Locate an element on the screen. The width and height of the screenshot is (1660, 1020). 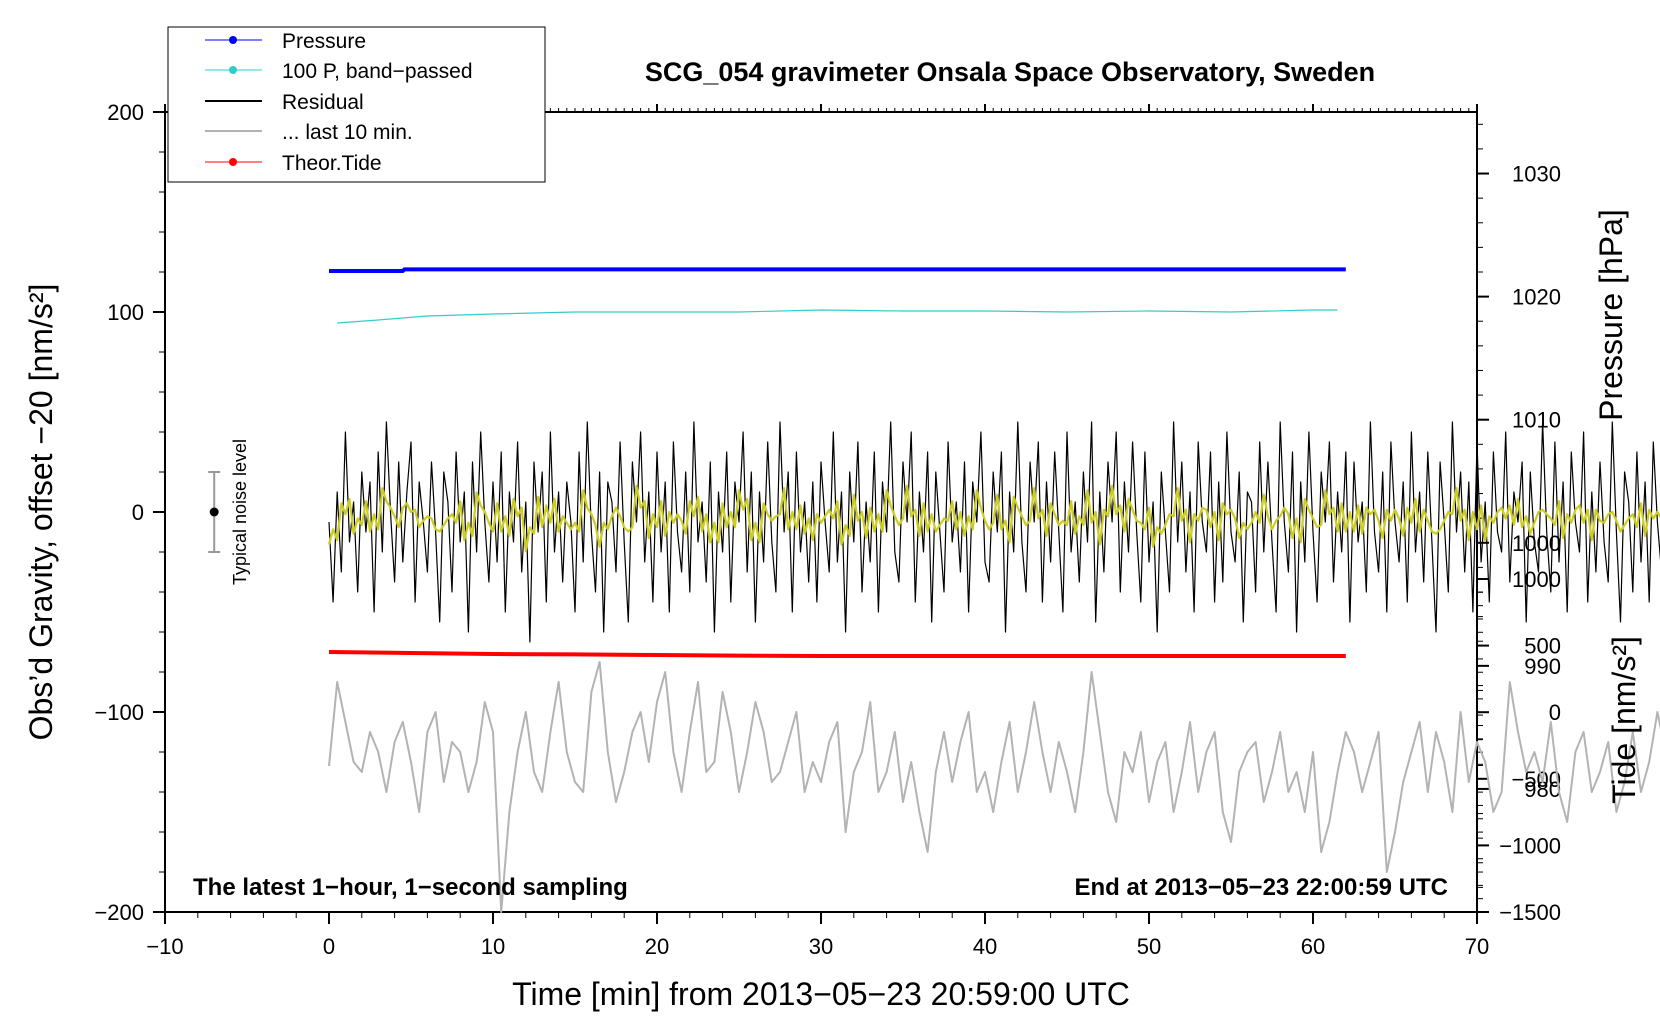
x-tick-label: 10 is located at coordinates (493, 946).